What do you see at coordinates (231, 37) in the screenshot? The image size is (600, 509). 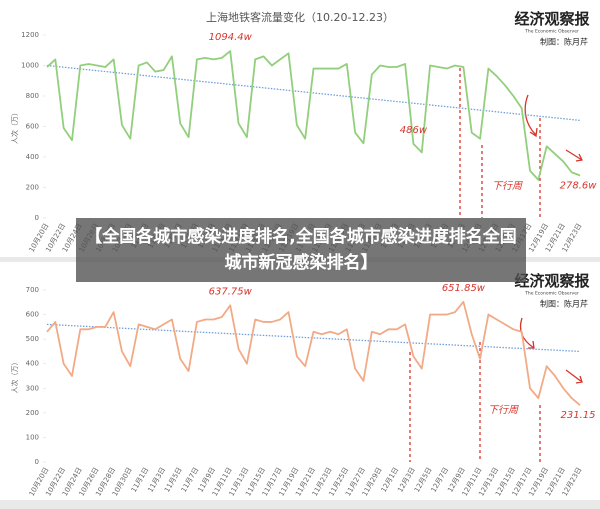 I see `value-label: 1094.4w` at bounding box center [231, 37].